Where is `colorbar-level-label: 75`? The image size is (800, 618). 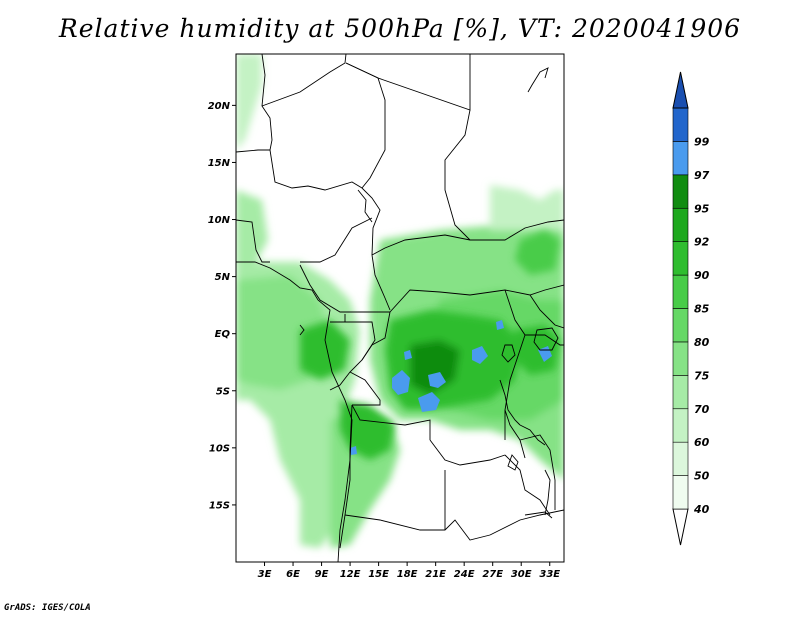
colorbar-level-label: 75 is located at coordinates (702, 375).